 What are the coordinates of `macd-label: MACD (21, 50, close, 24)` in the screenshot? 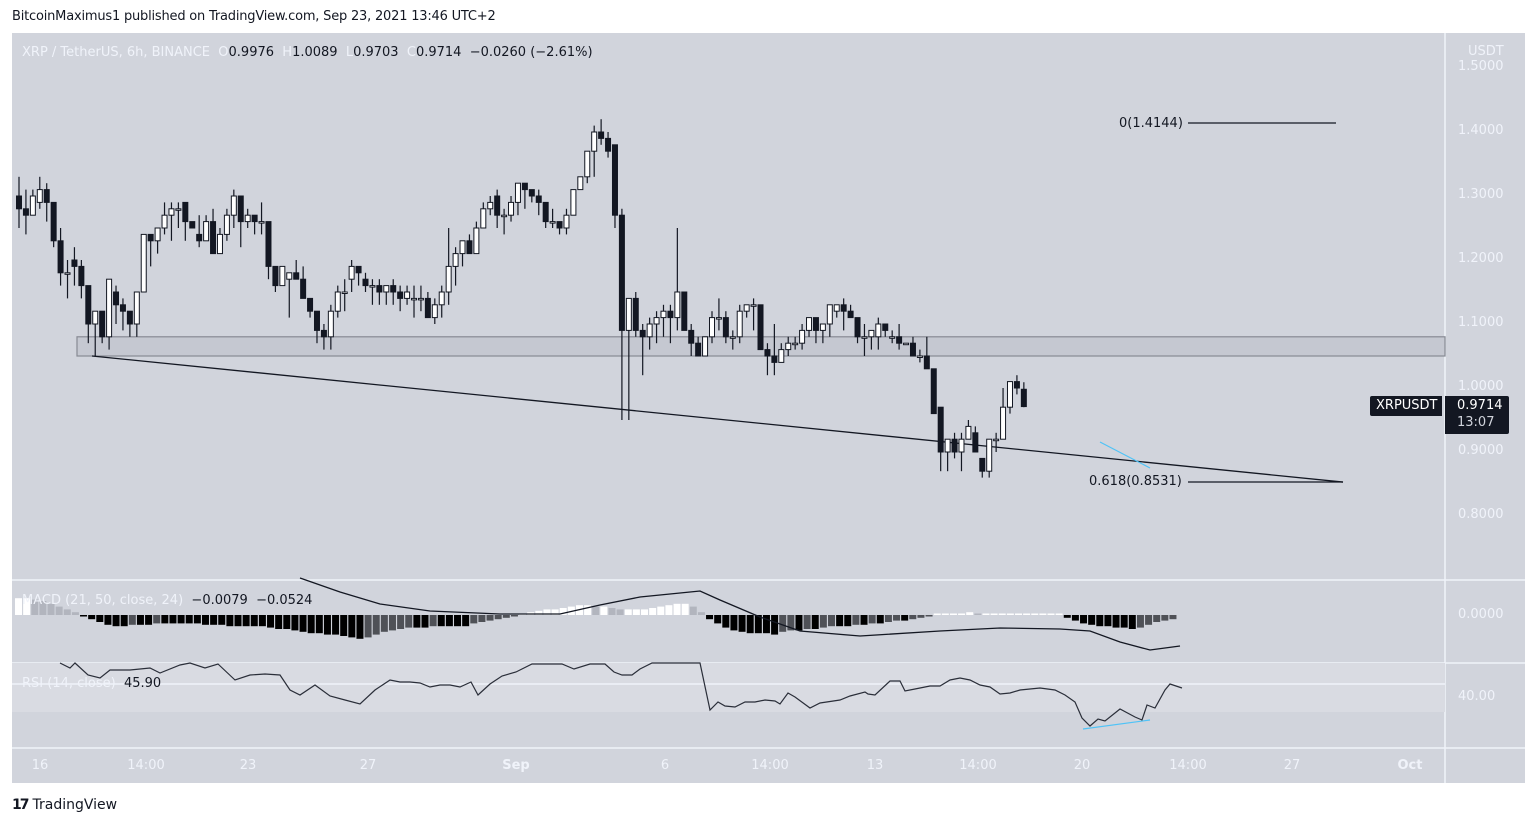 It's located at (103, 600).